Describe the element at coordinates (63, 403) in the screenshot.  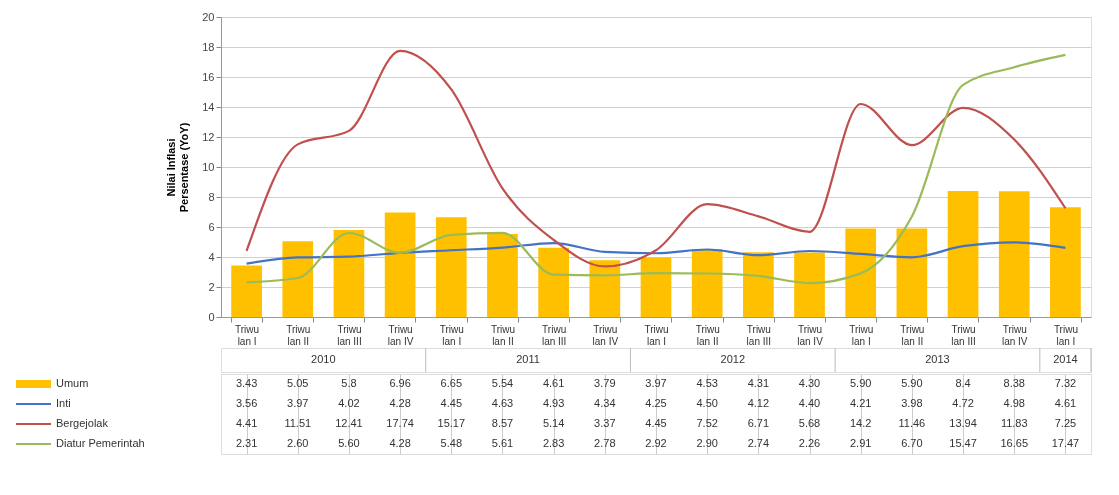
I see `legend-label: Inti` at that location.